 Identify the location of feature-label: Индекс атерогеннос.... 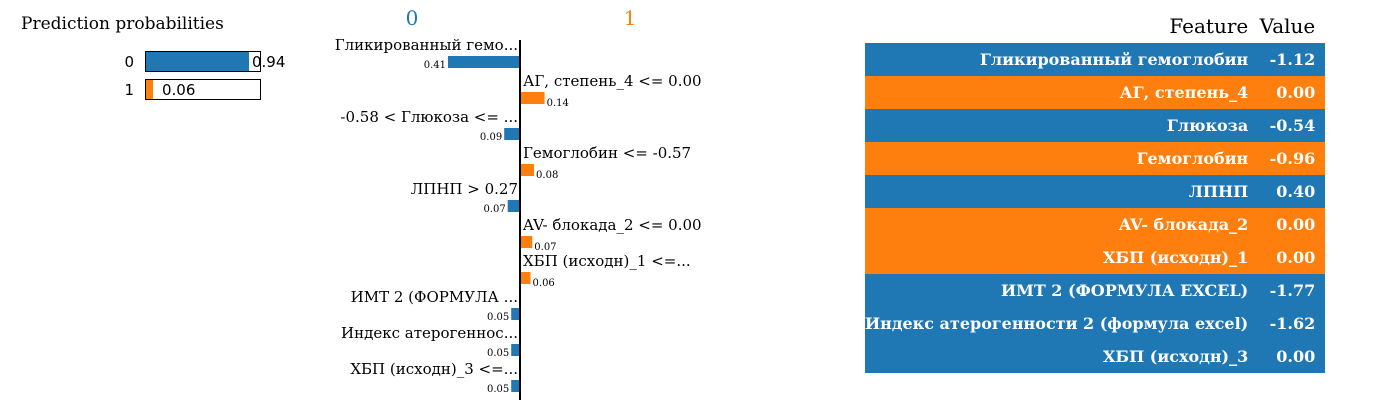
(429, 333).